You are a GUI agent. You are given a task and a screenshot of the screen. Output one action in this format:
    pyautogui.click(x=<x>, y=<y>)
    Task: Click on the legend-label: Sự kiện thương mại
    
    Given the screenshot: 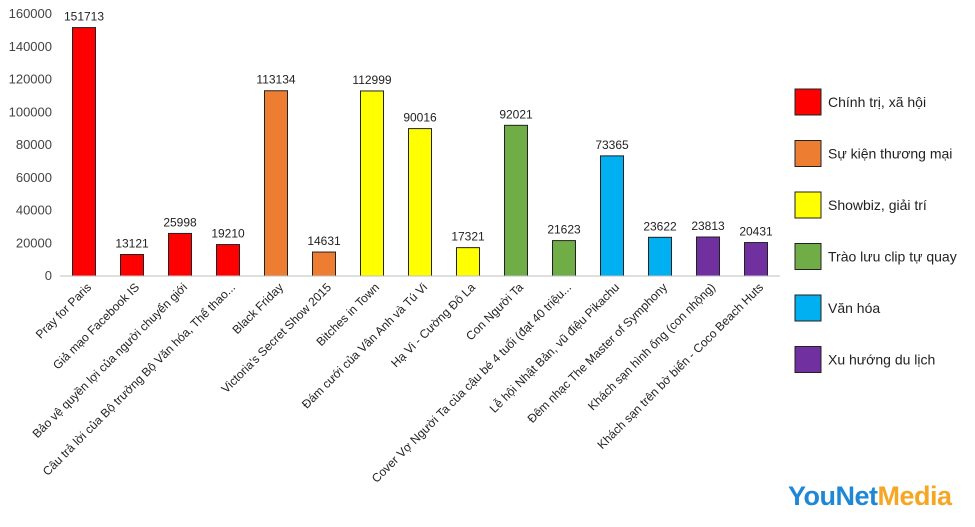 What is the action you would take?
    pyautogui.click(x=890, y=154)
    